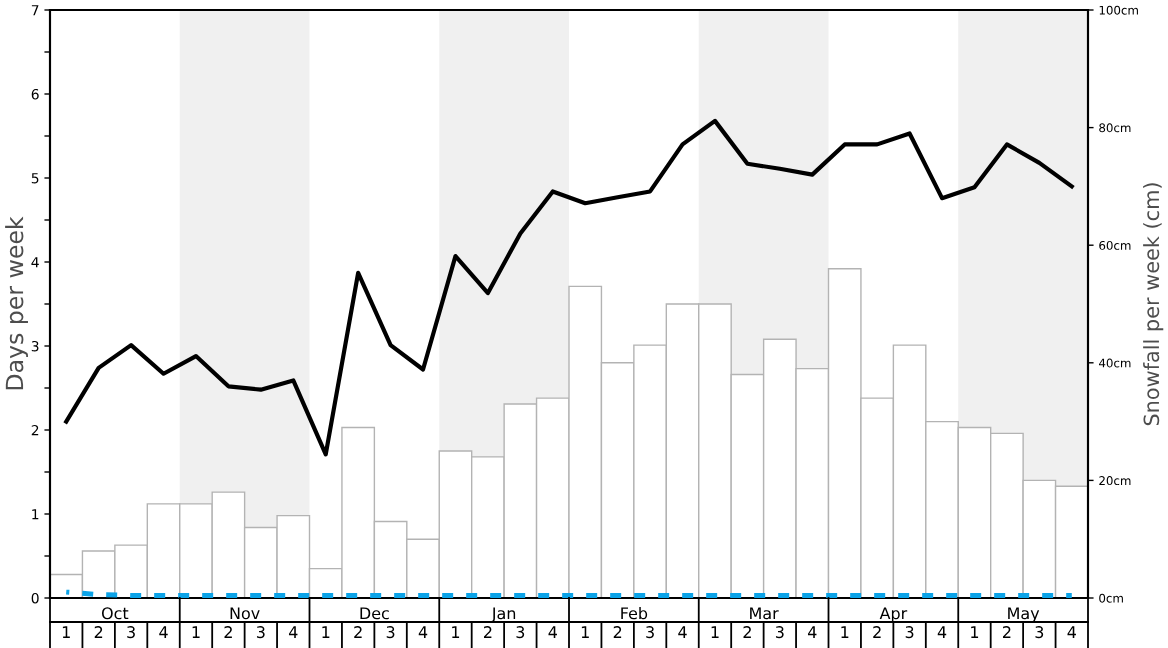 The image size is (1168, 648). I want to click on text: Dec, so click(374, 613).